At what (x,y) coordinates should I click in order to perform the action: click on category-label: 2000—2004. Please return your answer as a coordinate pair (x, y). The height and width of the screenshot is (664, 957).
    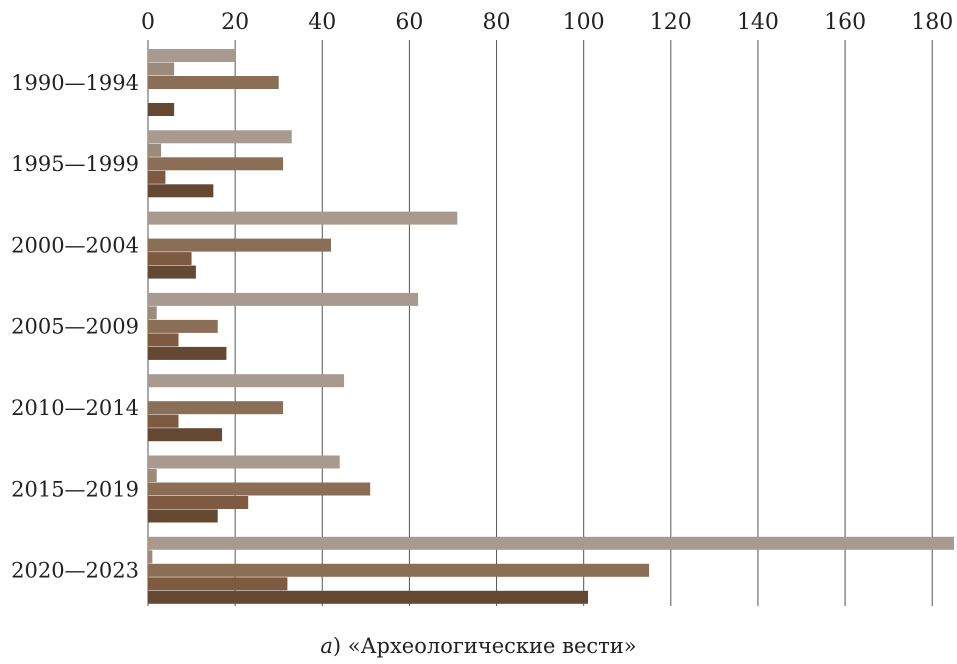
    Looking at the image, I should click on (75, 245).